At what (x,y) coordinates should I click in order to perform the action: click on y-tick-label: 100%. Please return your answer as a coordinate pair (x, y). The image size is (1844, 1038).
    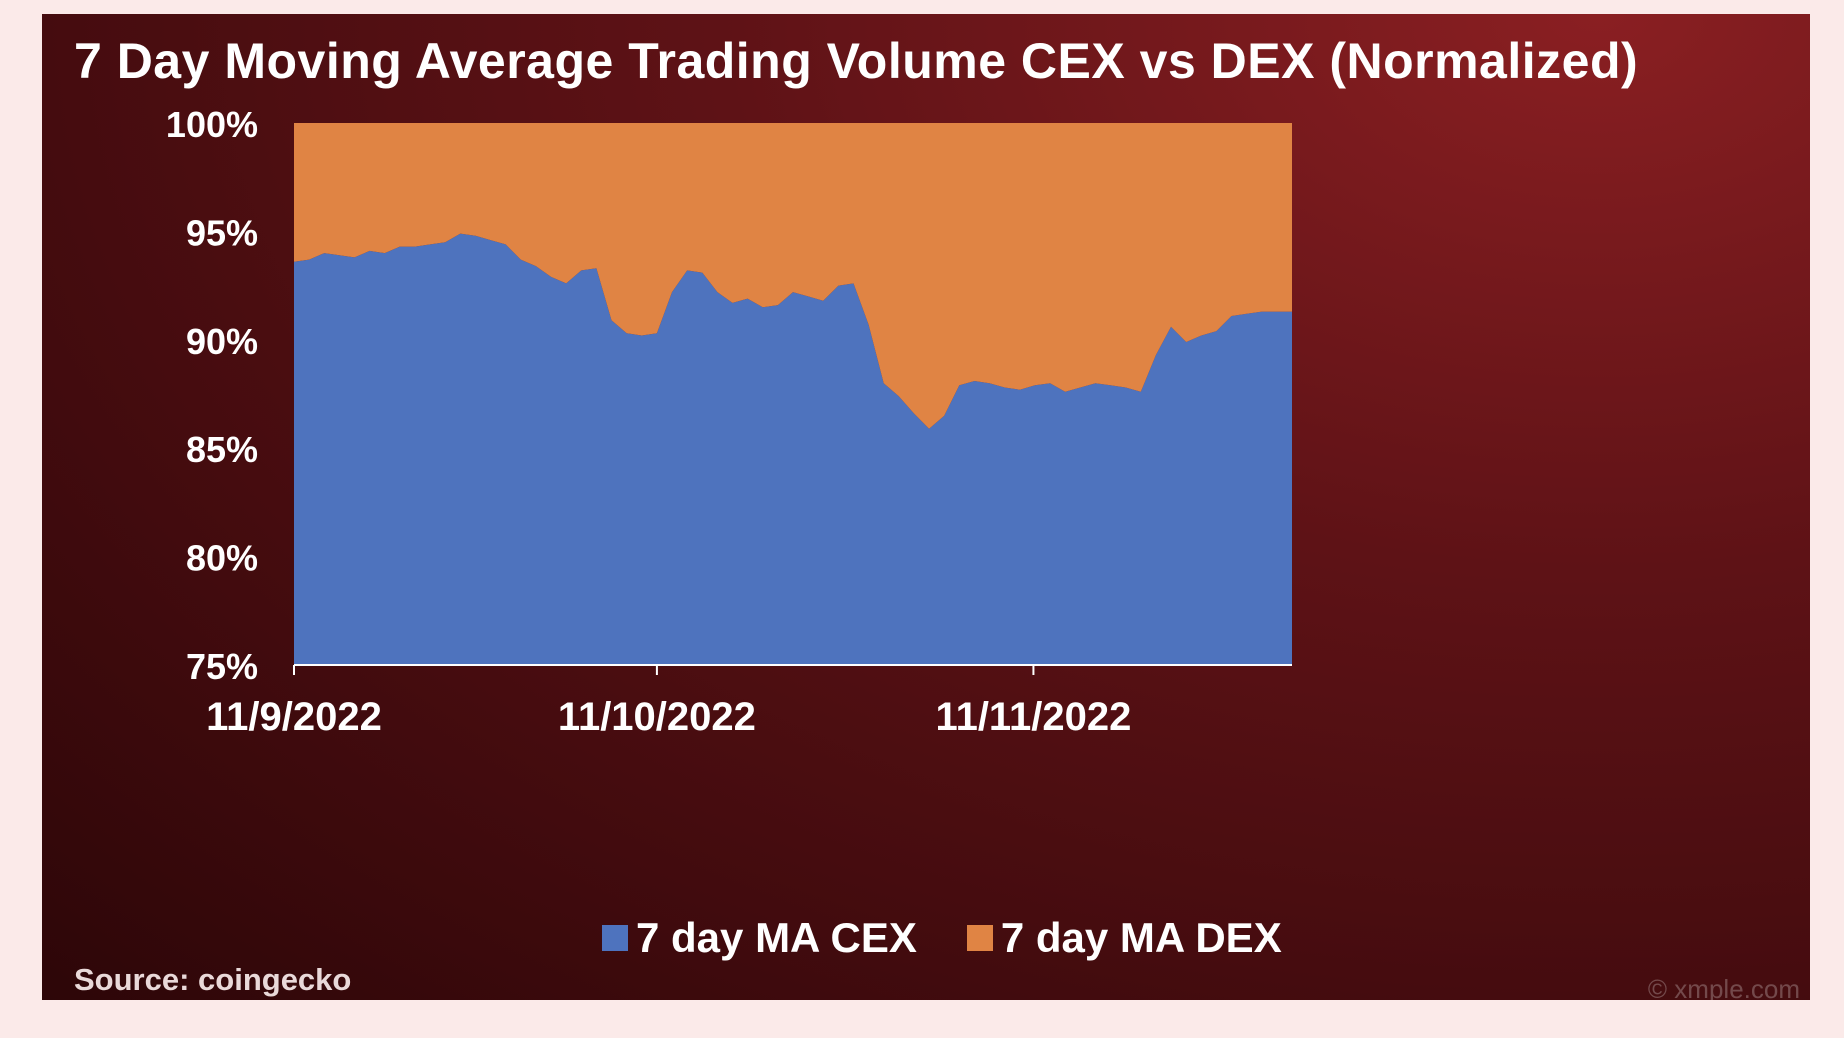
    Looking at the image, I should click on (212, 124).